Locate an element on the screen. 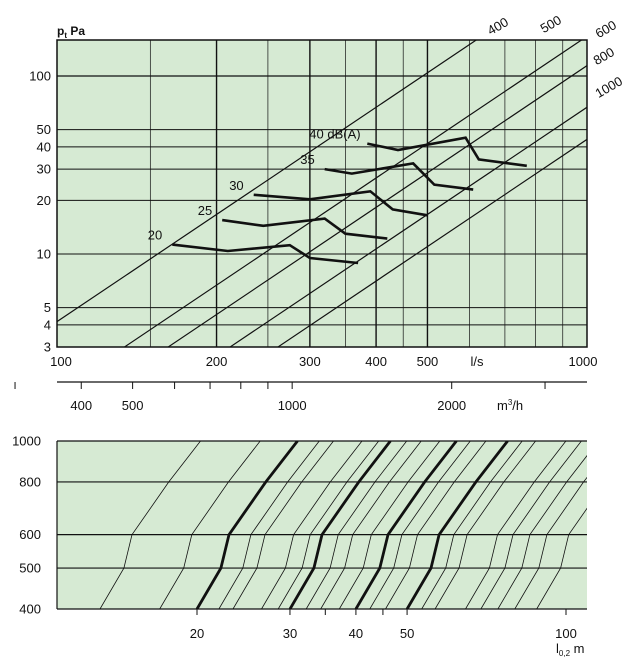  top-y-tick-label: 5 is located at coordinates (47, 307).